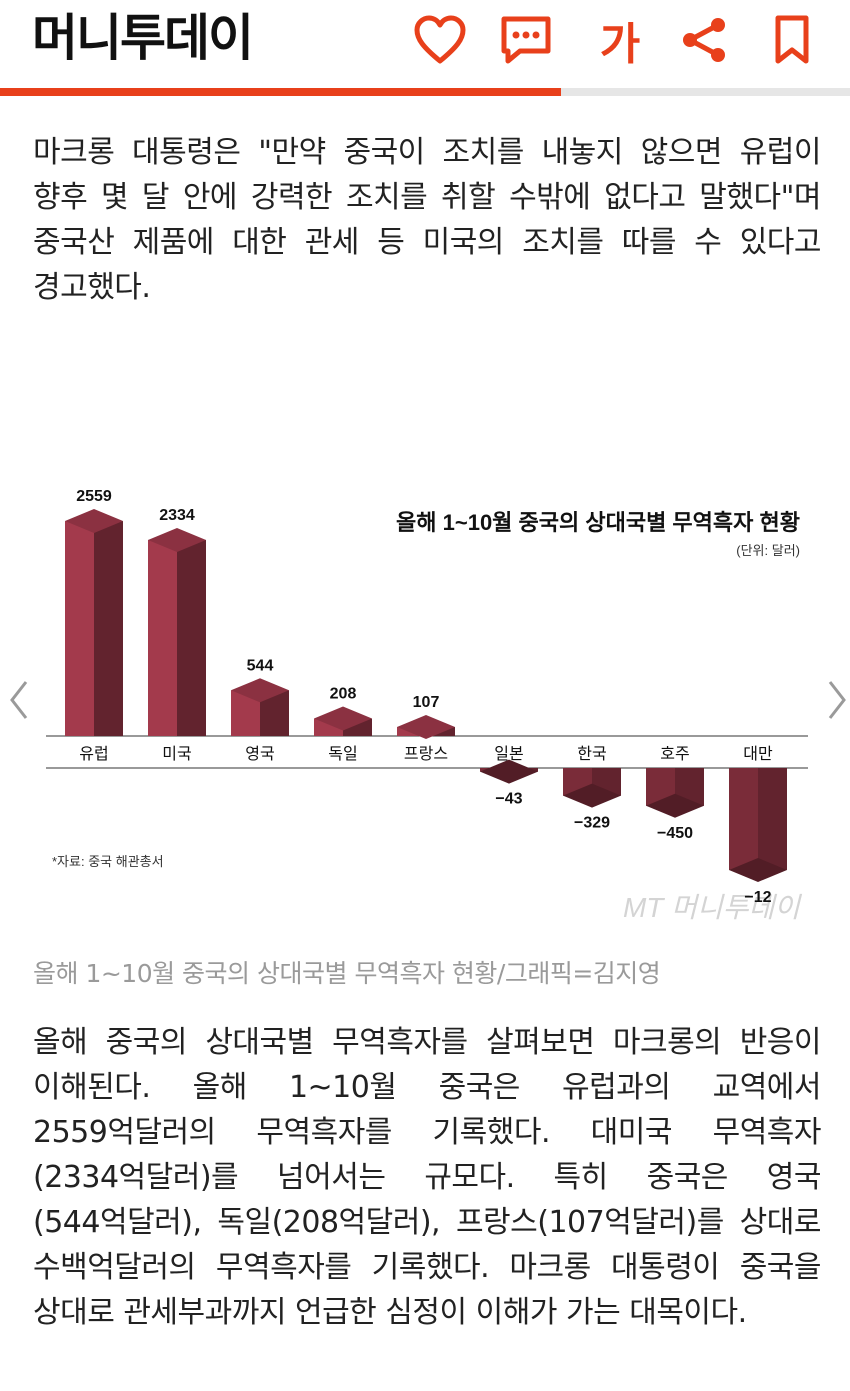  I want to click on next-image-arrow, so click(836, 700).